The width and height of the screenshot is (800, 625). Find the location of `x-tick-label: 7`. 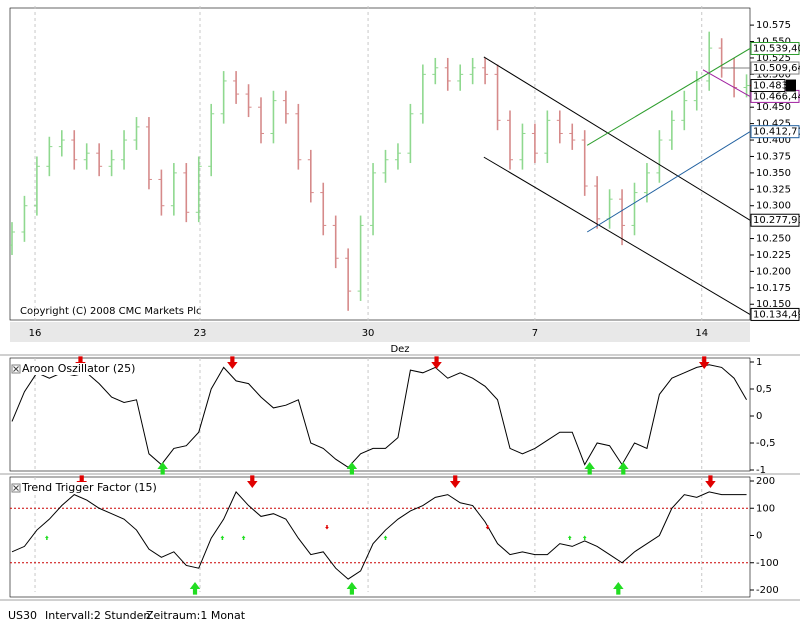

x-tick-label: 7 is located at coordinates (535, 333).